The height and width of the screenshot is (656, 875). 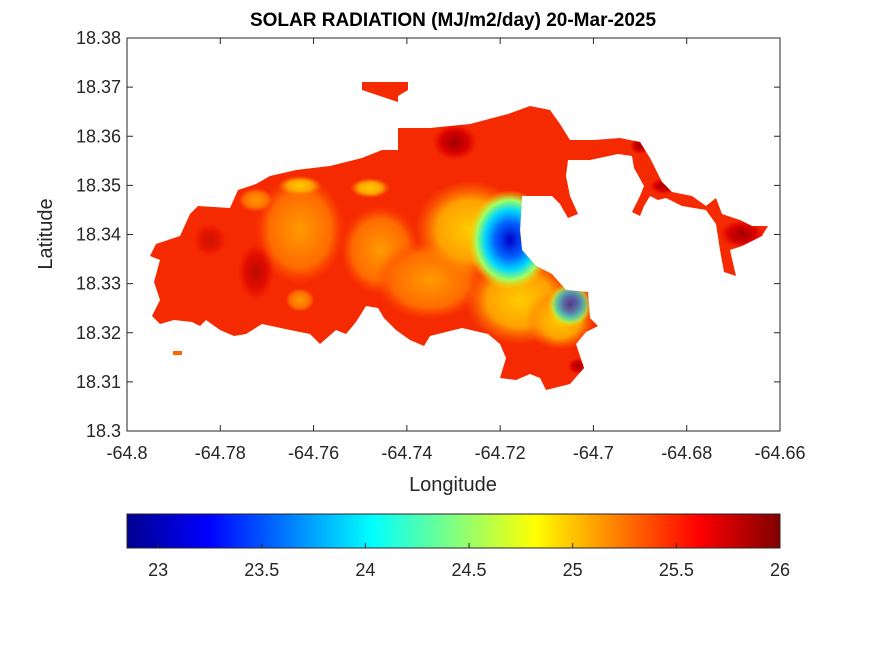 I want to click on x-tick-label: -64.74, so click(x=406, y=453).